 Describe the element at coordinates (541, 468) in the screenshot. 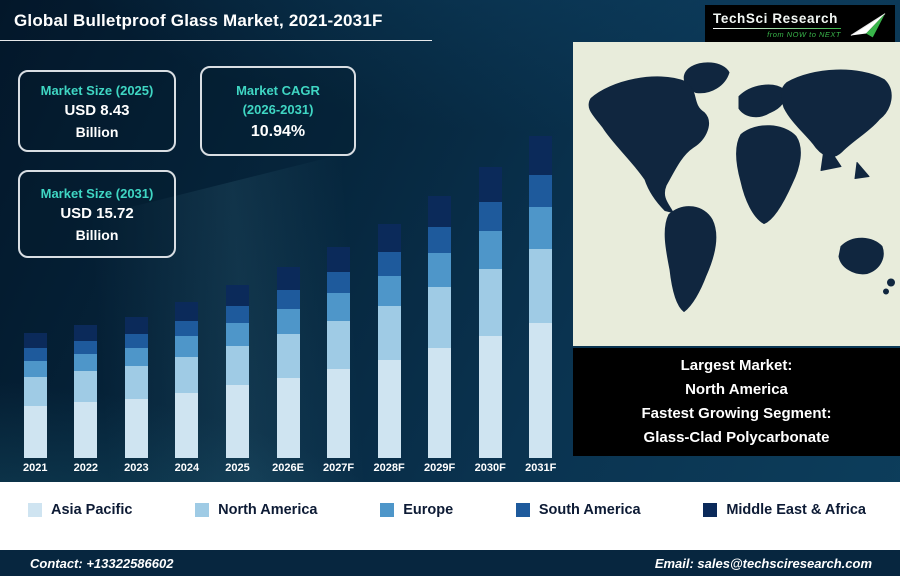

I see `x-axis-label: 2031F` at that location.